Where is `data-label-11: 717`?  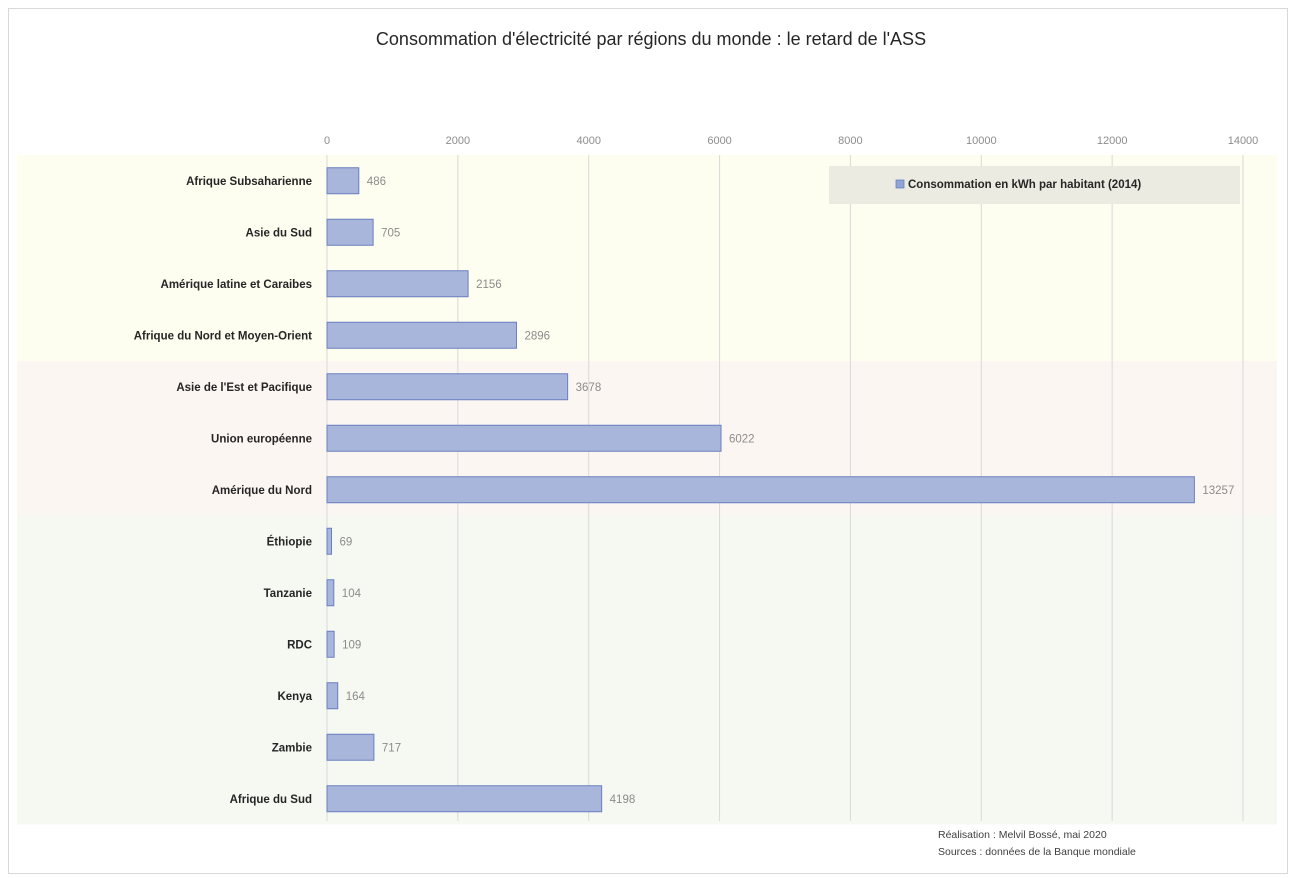
data-label-11: 717 is located at coordinates (391, 748).